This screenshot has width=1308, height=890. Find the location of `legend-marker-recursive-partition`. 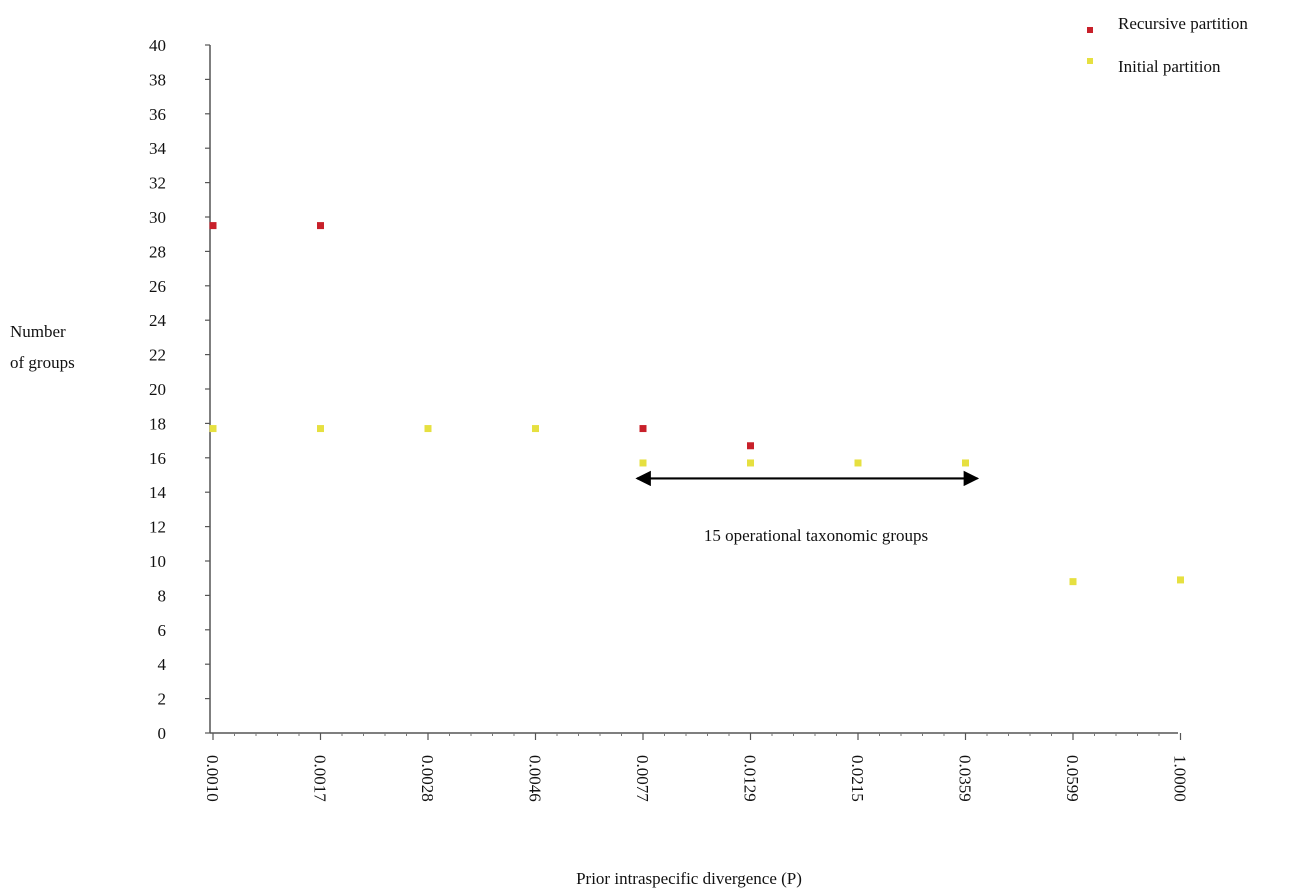

legend-marker-recursive-partition is located at coordinates (1090, 30).